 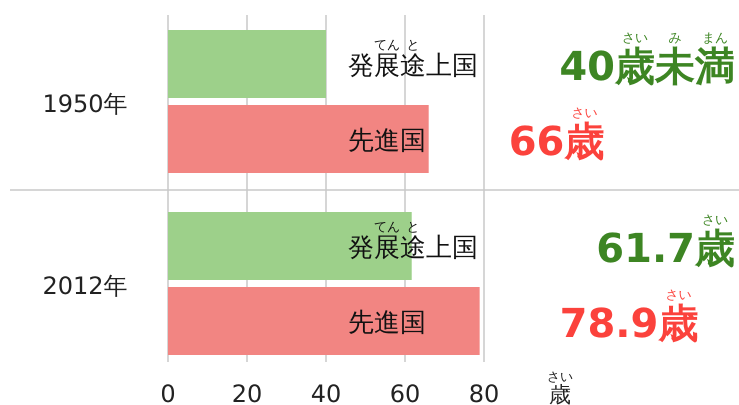 I want to click on text: てん, so click(x=387, y=227).